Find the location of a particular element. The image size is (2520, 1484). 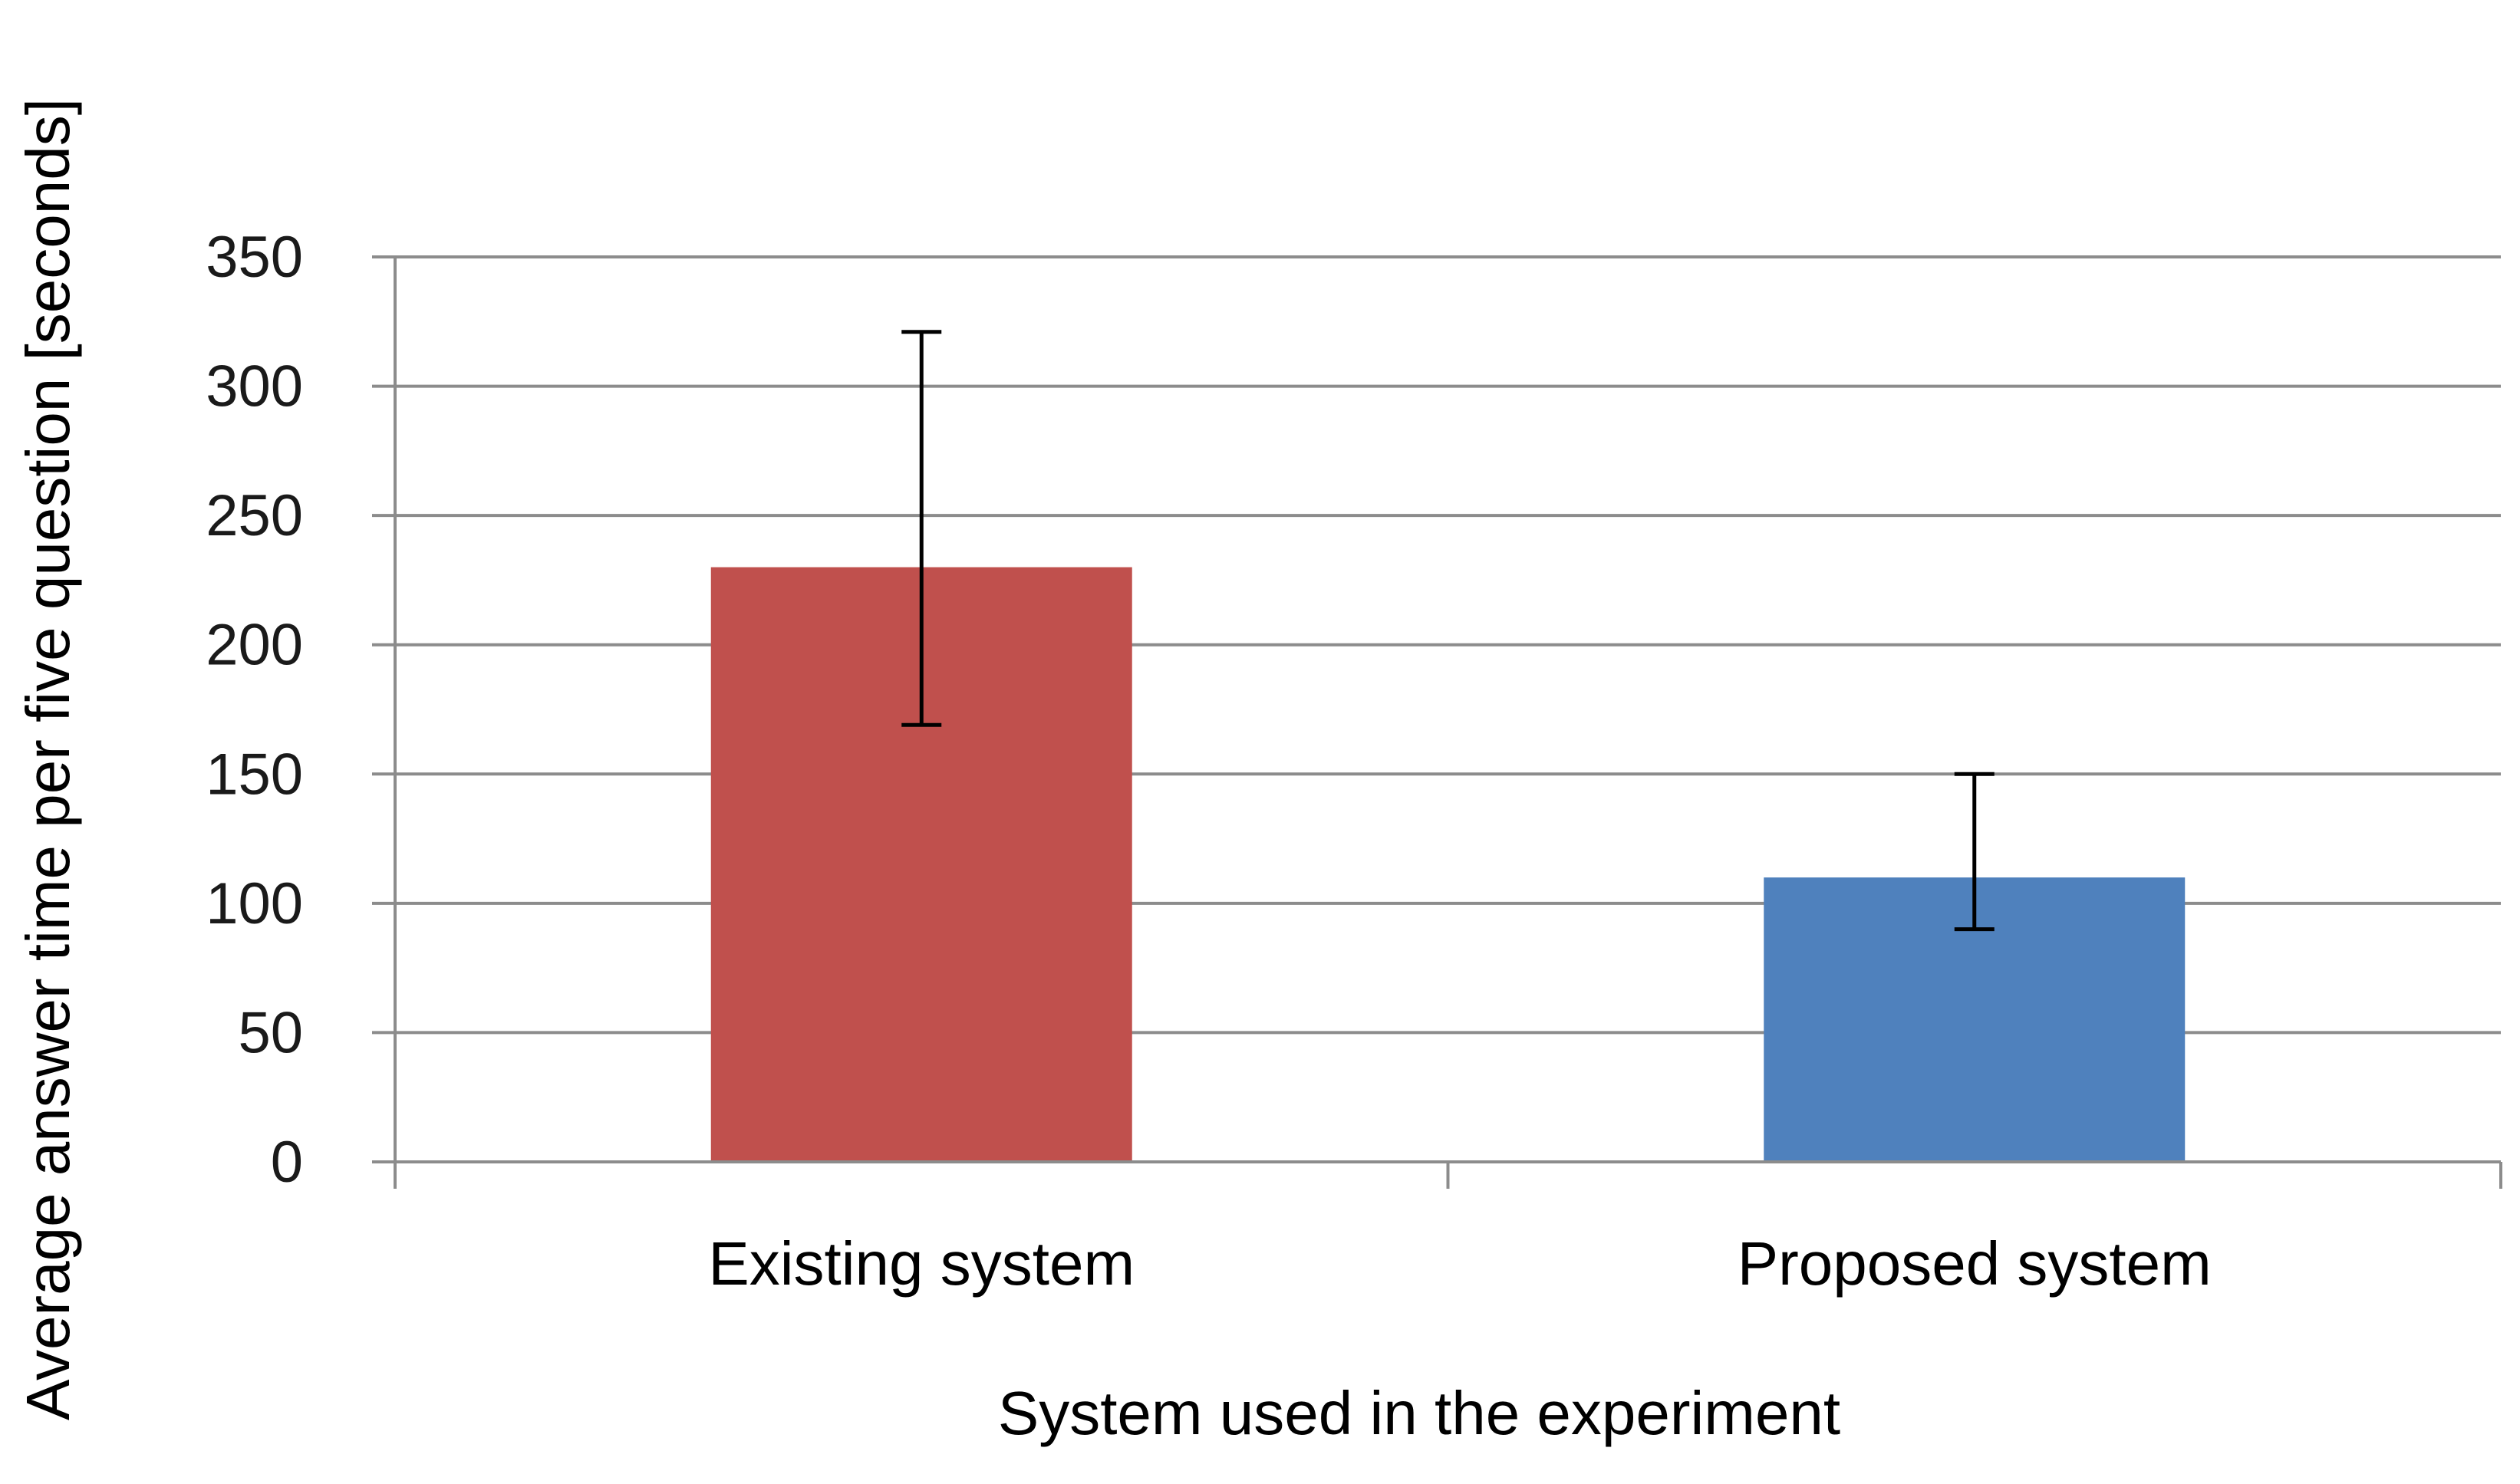

y-tick-label: 200 is located at coordinates (254, 645).